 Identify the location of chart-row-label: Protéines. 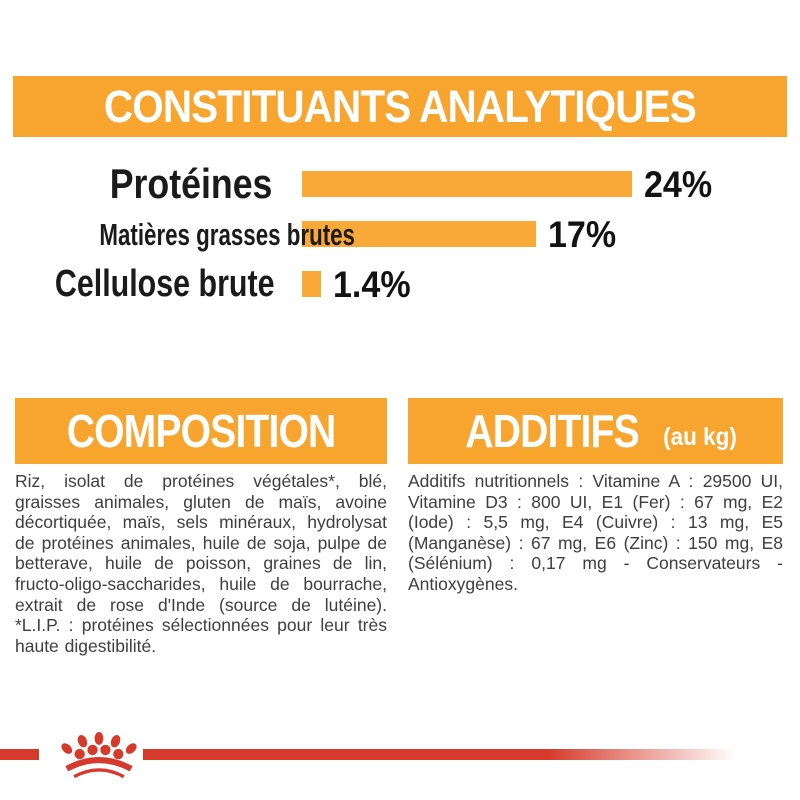
(190, 183).